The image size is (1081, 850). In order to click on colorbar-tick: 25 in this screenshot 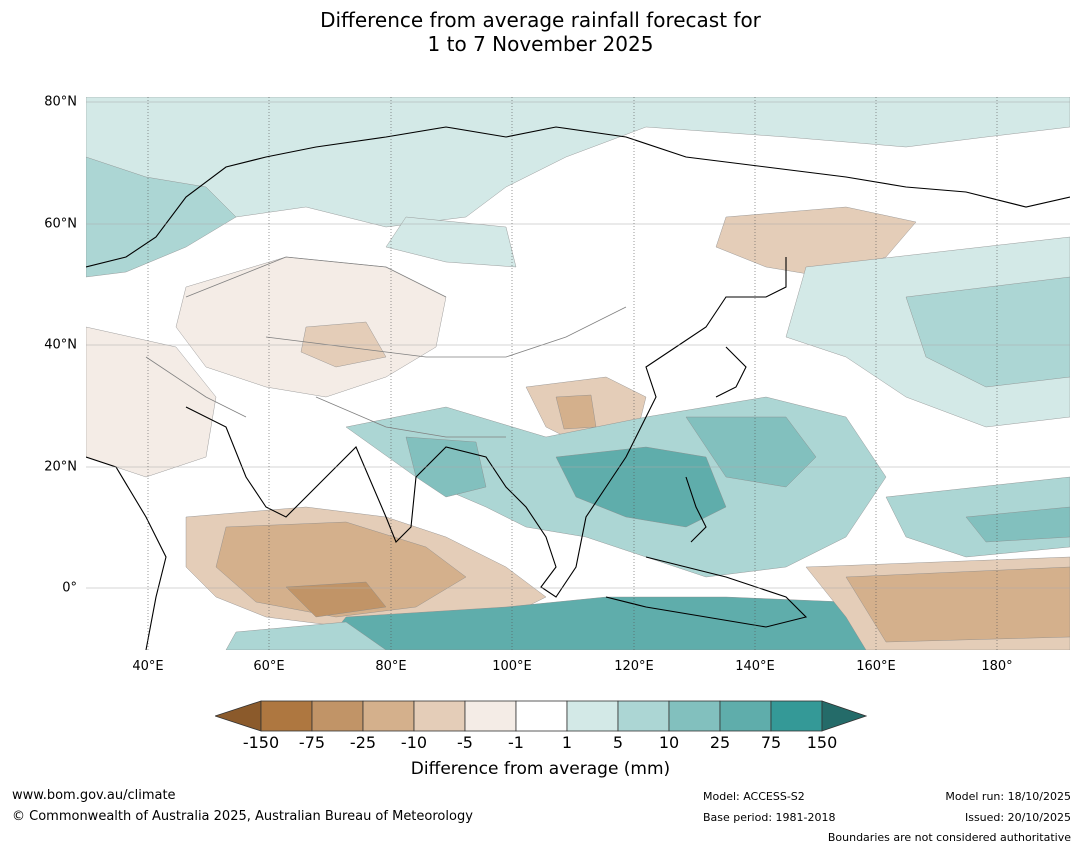, I will do `click(720, 742)`.